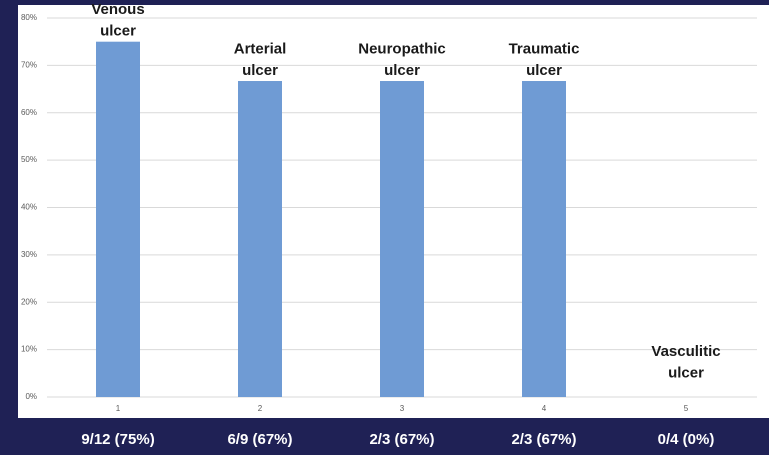 The width and height of the screenshot is (769, 455). I want to click on value-label: 0/4 (0%), so click(686, 439).